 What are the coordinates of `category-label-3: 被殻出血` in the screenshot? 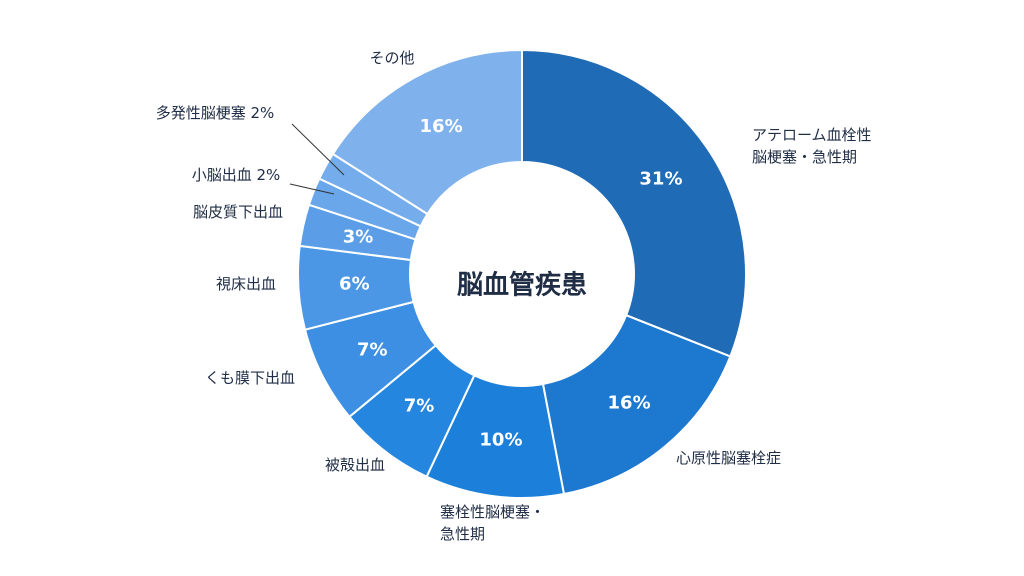 It's located at (355, 465).